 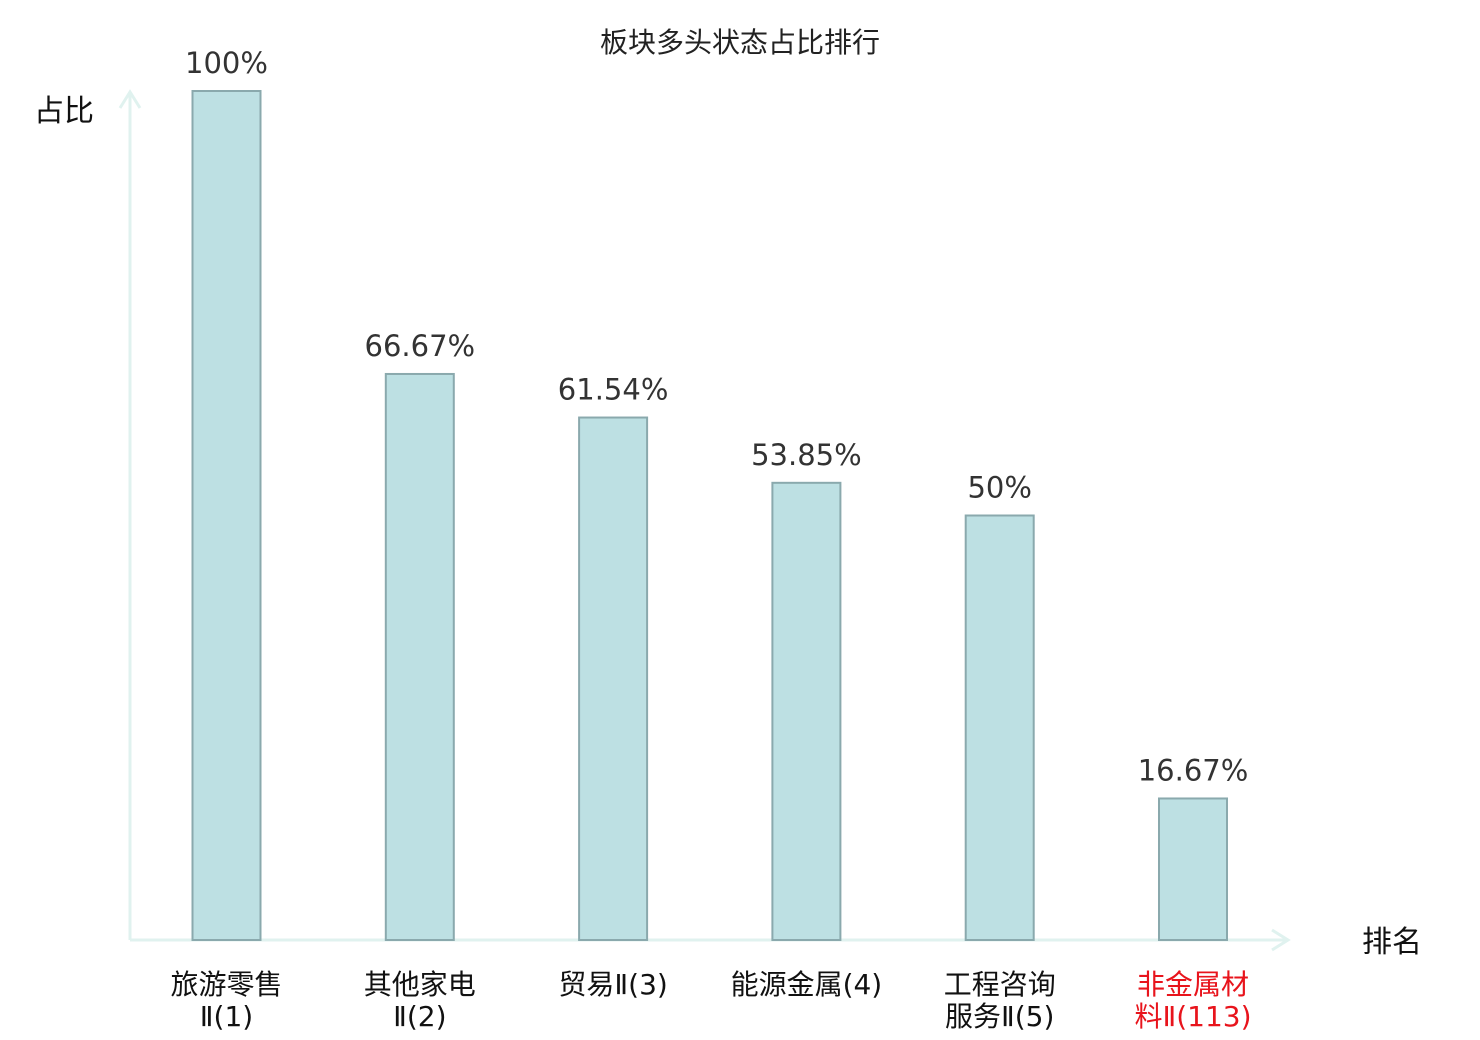 What do you see at coordinates (740, 42) in the screenshot?
I see `chart-title: 板块多头状态占比排行` at bounding box center [740, 42].